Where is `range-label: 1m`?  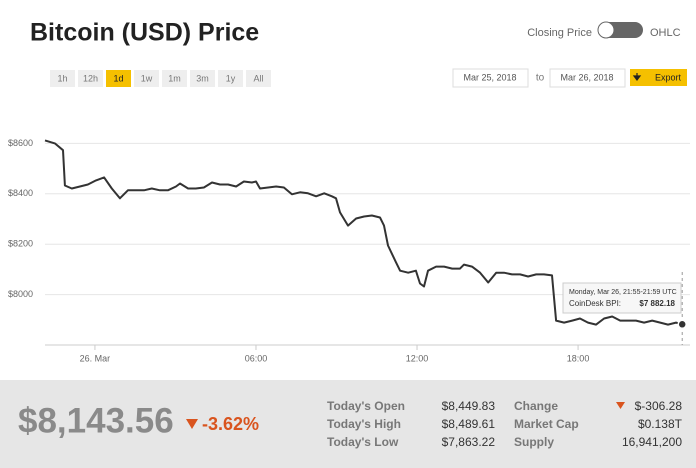
range-label: 1m is located at coordinates (174, 78).